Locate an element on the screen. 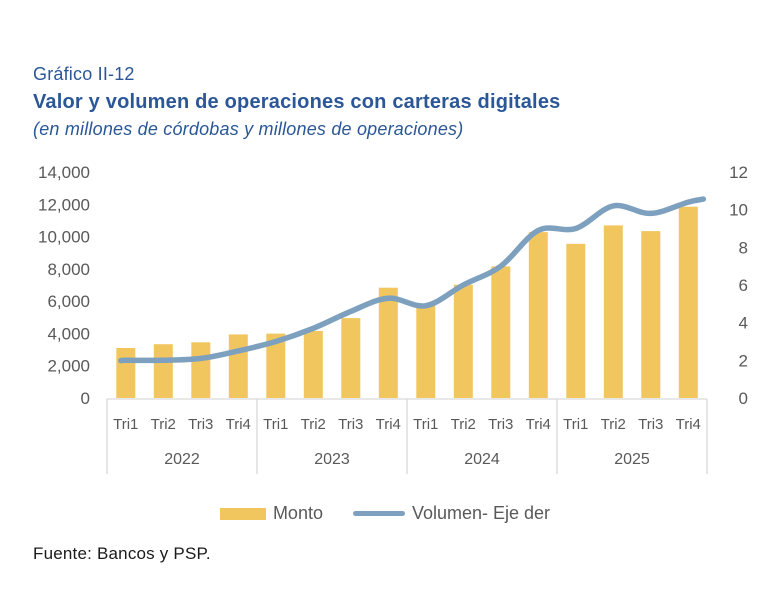  source-note: Fuente: Bancos y PSP. is located at coordinates (122, 553).